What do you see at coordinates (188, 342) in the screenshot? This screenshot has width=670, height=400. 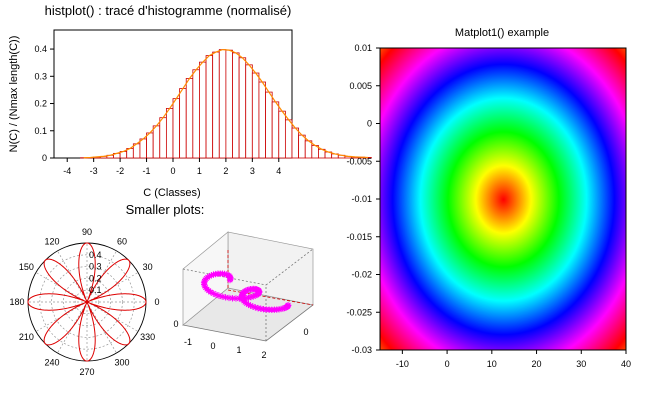 I see `param3d-x-tick-label: -1` at bounding box center [188, 342].